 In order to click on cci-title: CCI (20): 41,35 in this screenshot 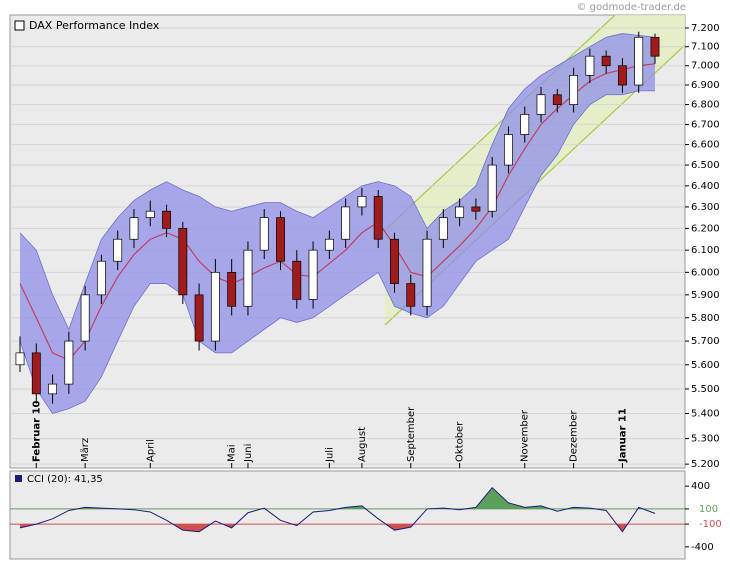, I will do `click(65, 479)`.